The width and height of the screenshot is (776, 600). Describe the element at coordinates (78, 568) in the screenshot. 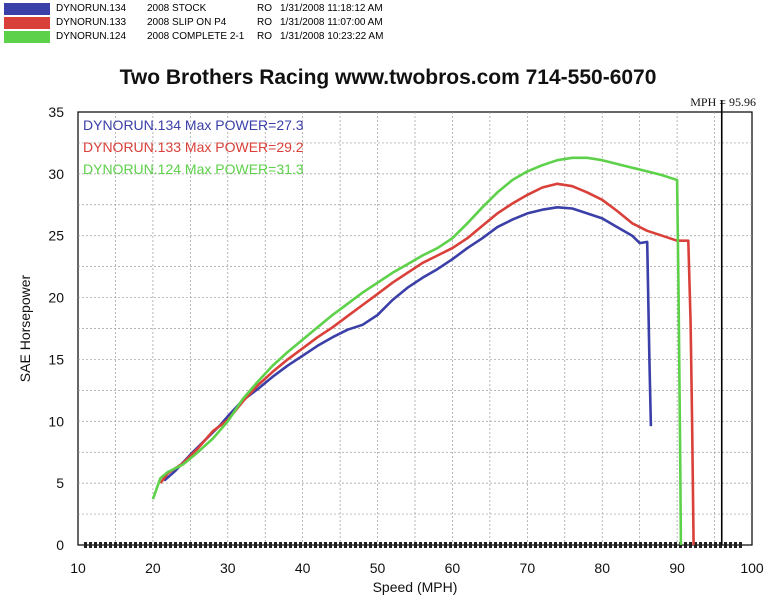

I see `x-tick-label: 10` at that location.